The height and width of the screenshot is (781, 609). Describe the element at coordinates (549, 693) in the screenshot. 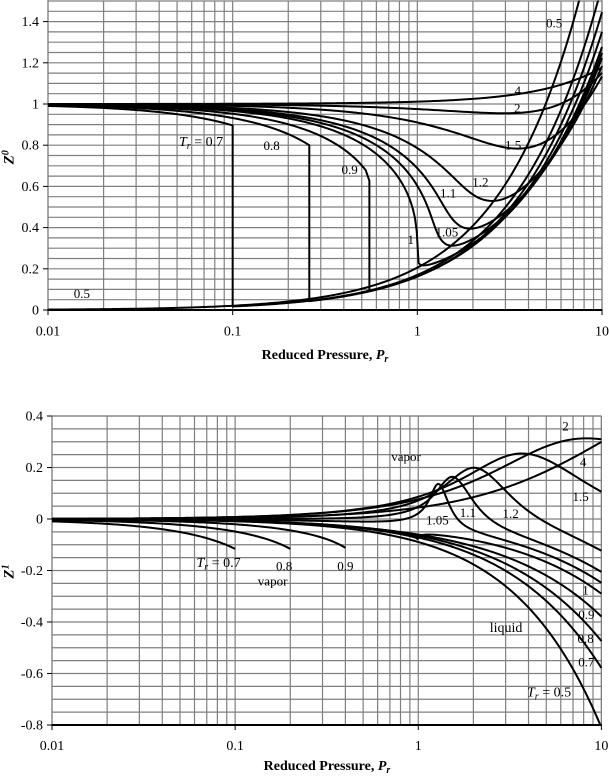

I see `svg-text: Tr = 0.5` at that location.